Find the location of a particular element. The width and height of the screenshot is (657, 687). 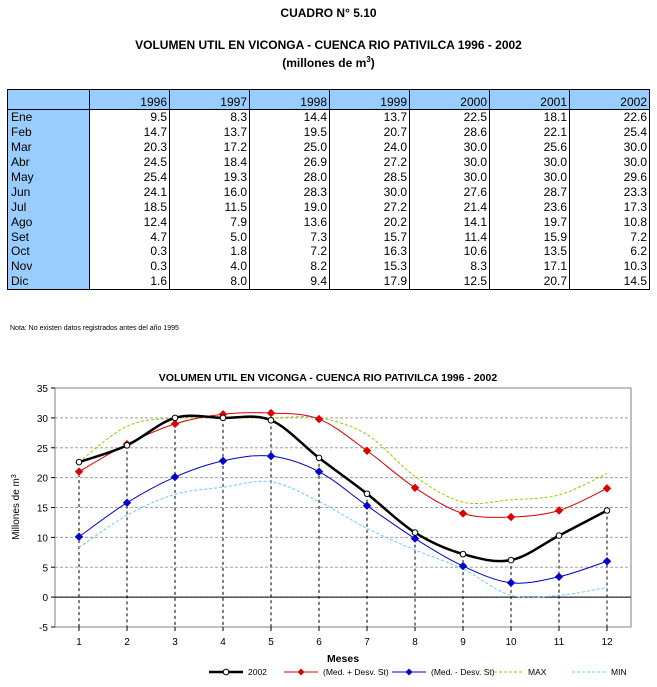

x-tick-label: 7 is located at coordinates (367, 642).